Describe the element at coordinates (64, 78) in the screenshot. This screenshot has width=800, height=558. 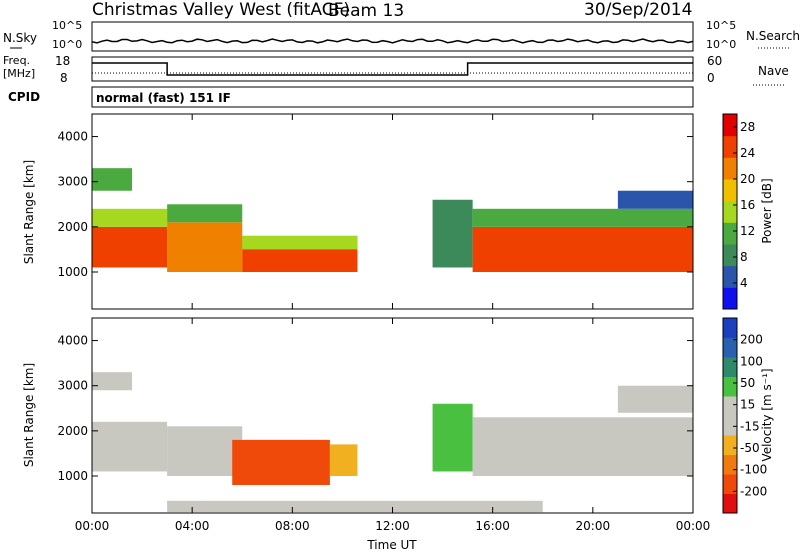
I see `freq-lo-tick: 8` at that location.